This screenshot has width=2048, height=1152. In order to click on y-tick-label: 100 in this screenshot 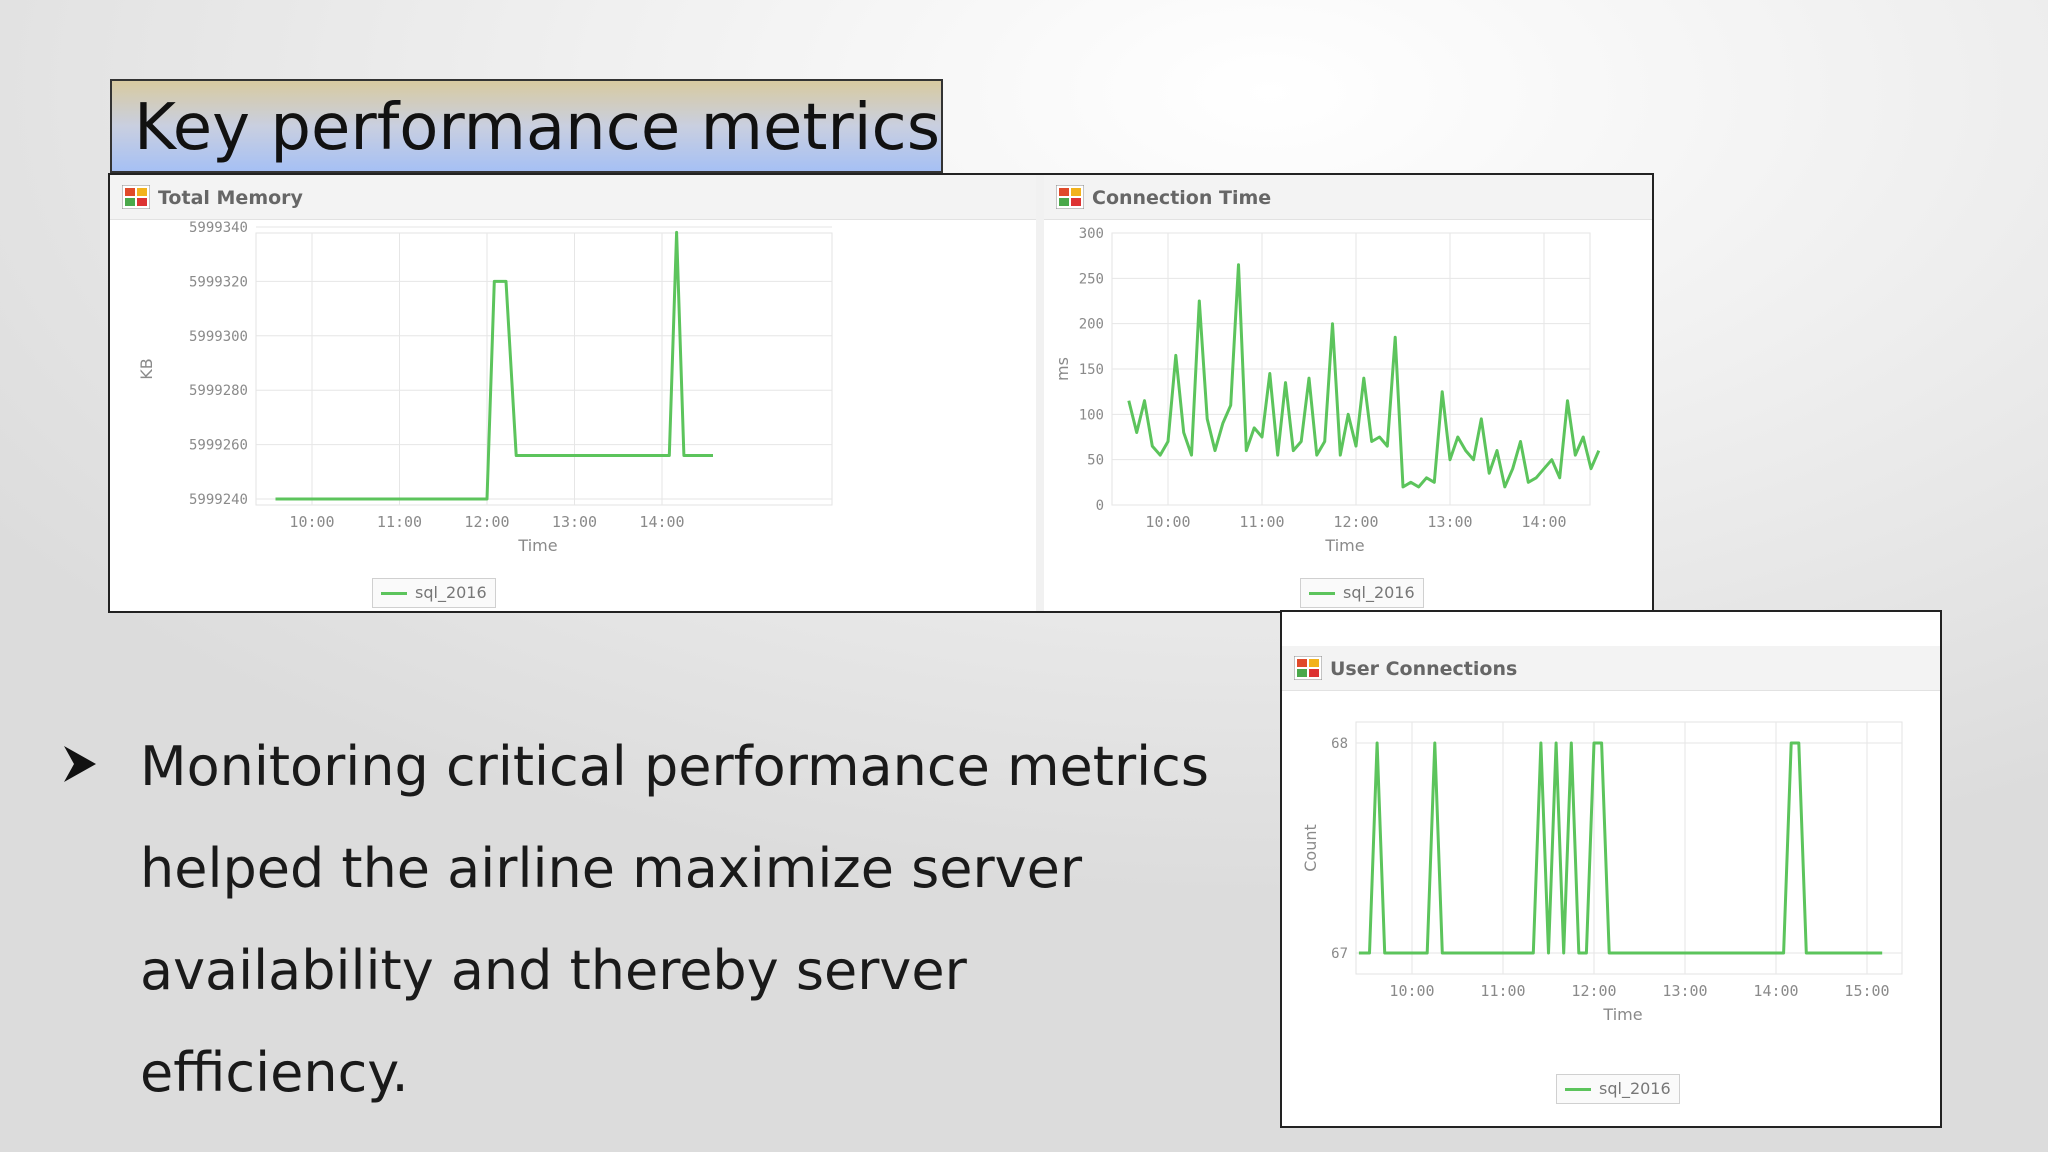, I will do `click(1091, 415)`.